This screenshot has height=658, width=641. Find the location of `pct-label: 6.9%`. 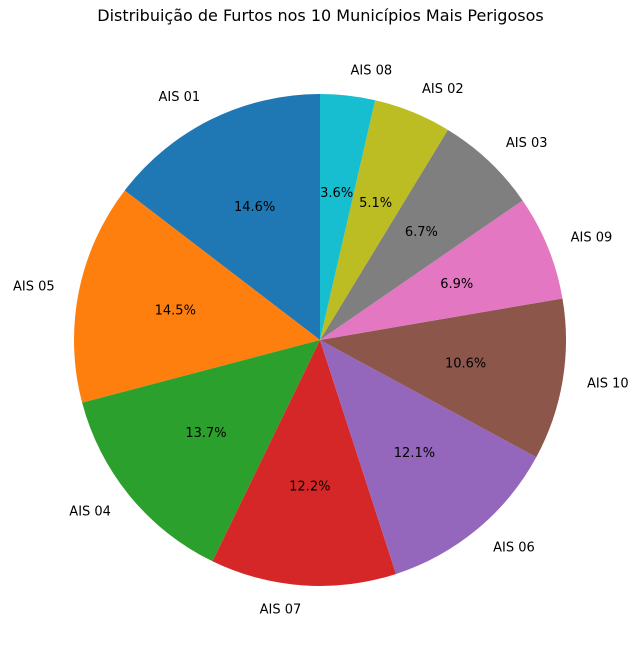

pct-label: 6.9% is located at coordinates (456, 284).